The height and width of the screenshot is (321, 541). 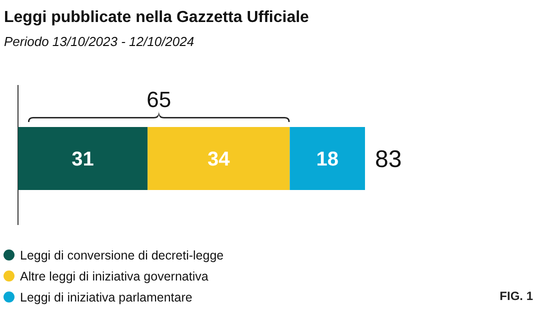 I want to click on chart-subtitle: Periodo 13/10/2023 - 12/10/2024, so click(x=99, y=41).